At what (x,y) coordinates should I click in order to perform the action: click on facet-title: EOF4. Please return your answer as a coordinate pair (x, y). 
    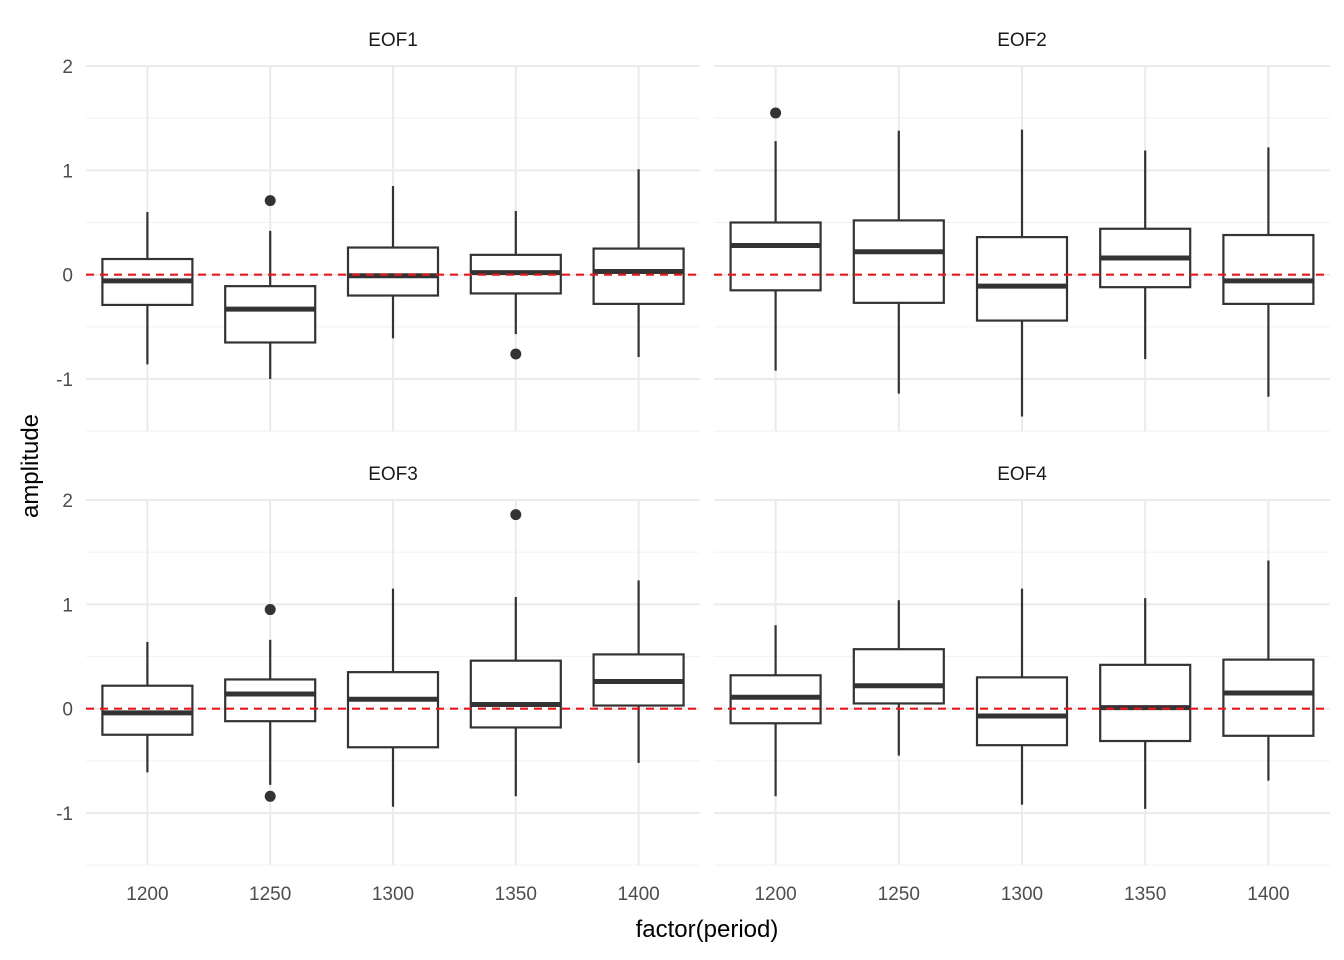
    Looking at the image, I should click on (1022, 474).